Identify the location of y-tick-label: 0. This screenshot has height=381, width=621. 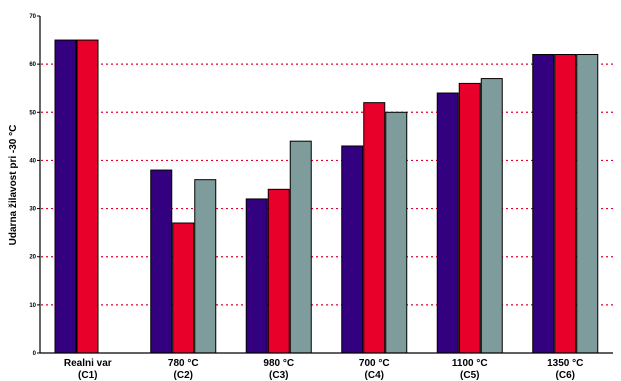
(35, 354).